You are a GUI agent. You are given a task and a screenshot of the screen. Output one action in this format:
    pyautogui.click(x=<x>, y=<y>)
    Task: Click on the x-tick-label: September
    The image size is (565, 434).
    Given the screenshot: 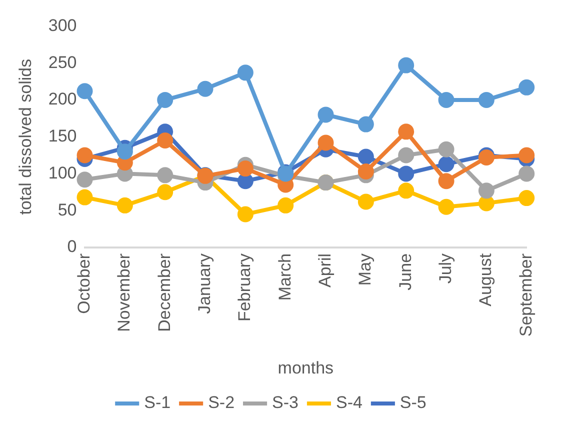 What is the action you would take?
    pyautogui.click(x=526, y=295)
    